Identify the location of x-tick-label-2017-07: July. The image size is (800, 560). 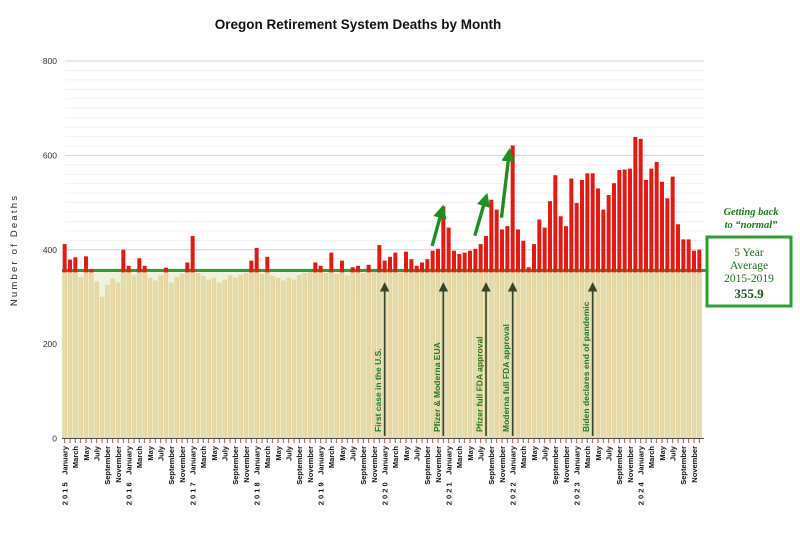
(224, 453).